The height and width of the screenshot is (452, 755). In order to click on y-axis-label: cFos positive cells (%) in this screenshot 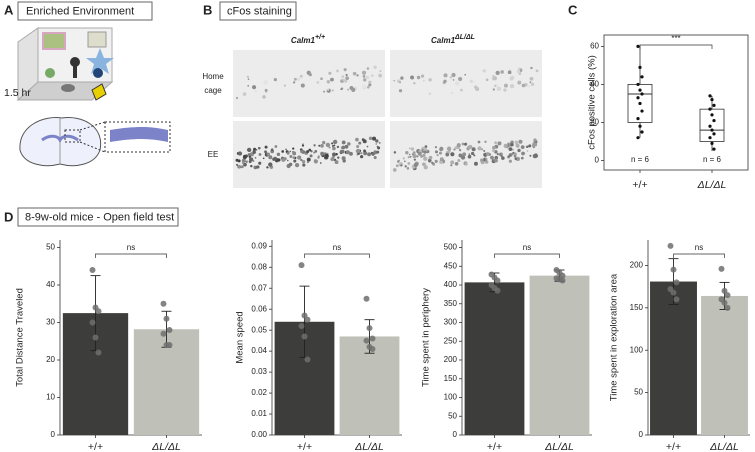, I will do `click(592, 102)`.